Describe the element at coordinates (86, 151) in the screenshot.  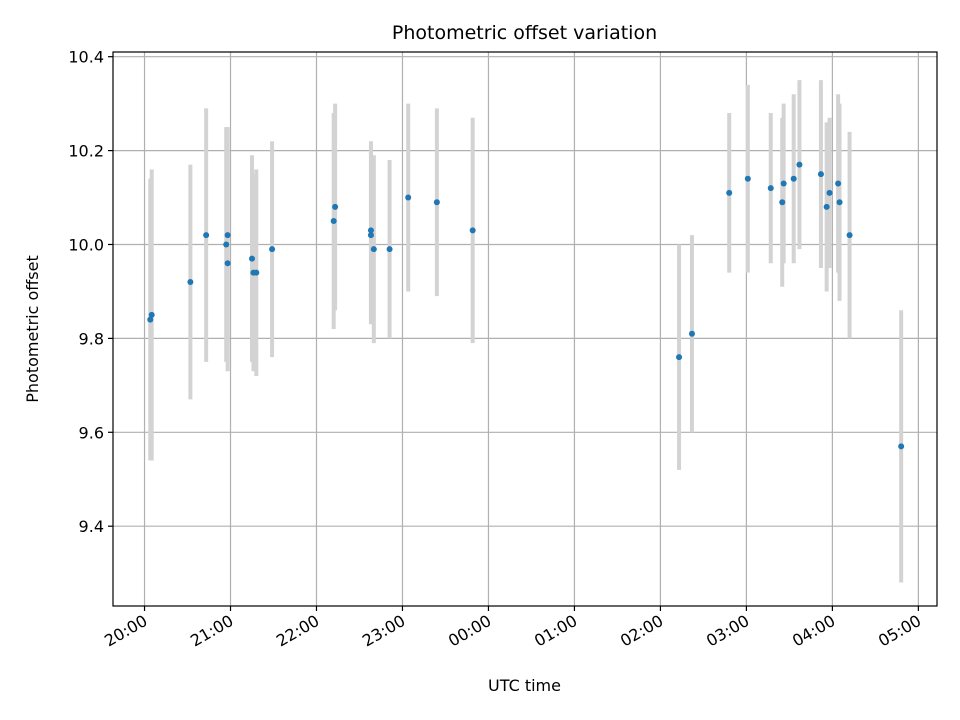
I see `y-tick-label: 10.2` at that location.